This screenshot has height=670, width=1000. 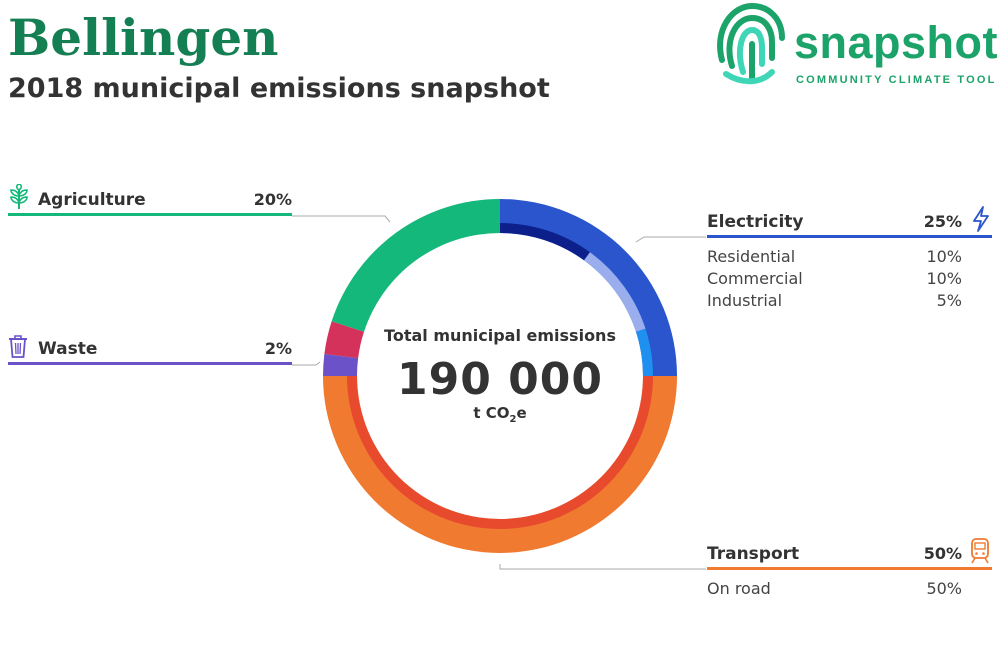 I want to click on leader-line-waste, so click(x=306, y=363).